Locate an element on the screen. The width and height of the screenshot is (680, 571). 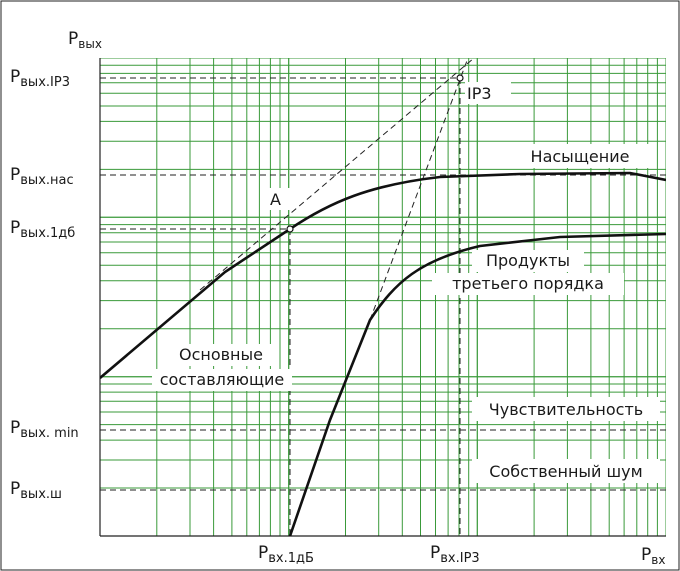
saturation-label: Насыщение is located at coordinates (580, 156).